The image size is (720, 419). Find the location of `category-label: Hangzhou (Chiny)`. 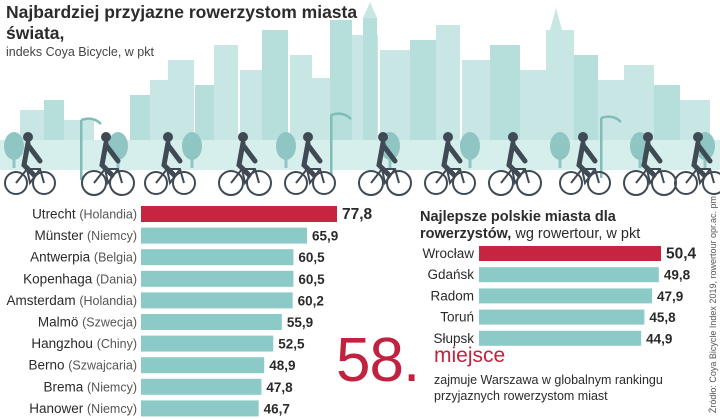

category-label: Hangzhou (Chiny) is located at coordinates (84, 343).